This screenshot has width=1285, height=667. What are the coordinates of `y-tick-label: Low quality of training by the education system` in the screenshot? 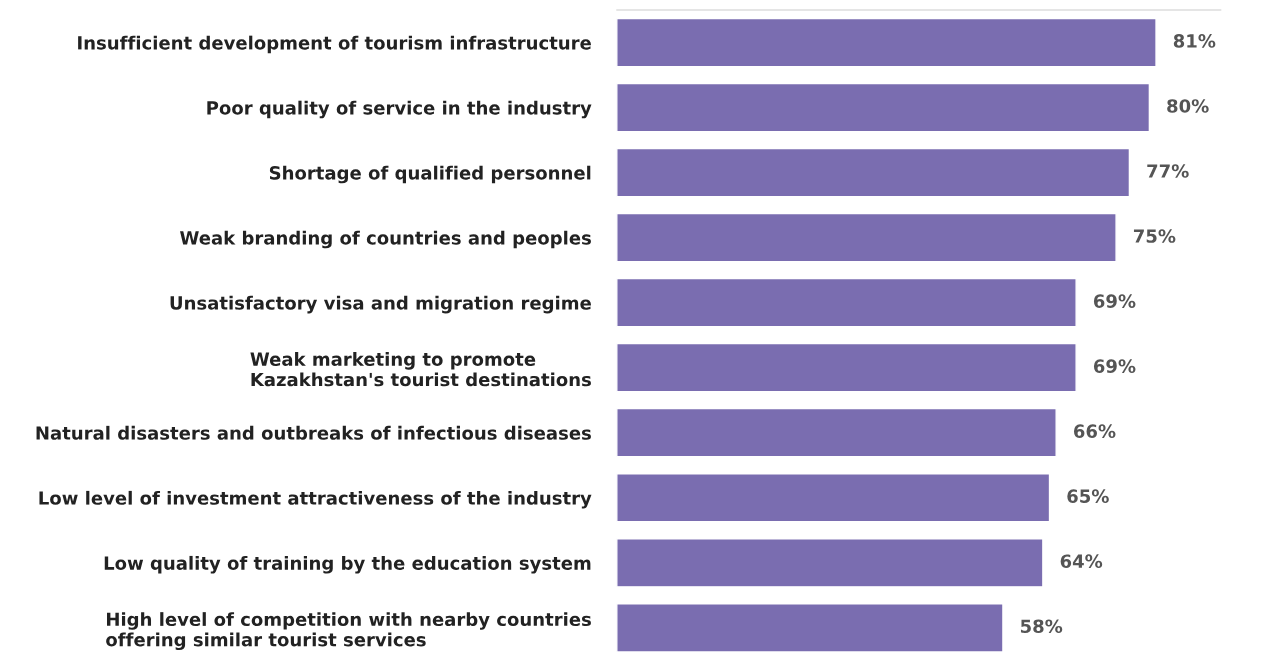 It's located at (347, 564).